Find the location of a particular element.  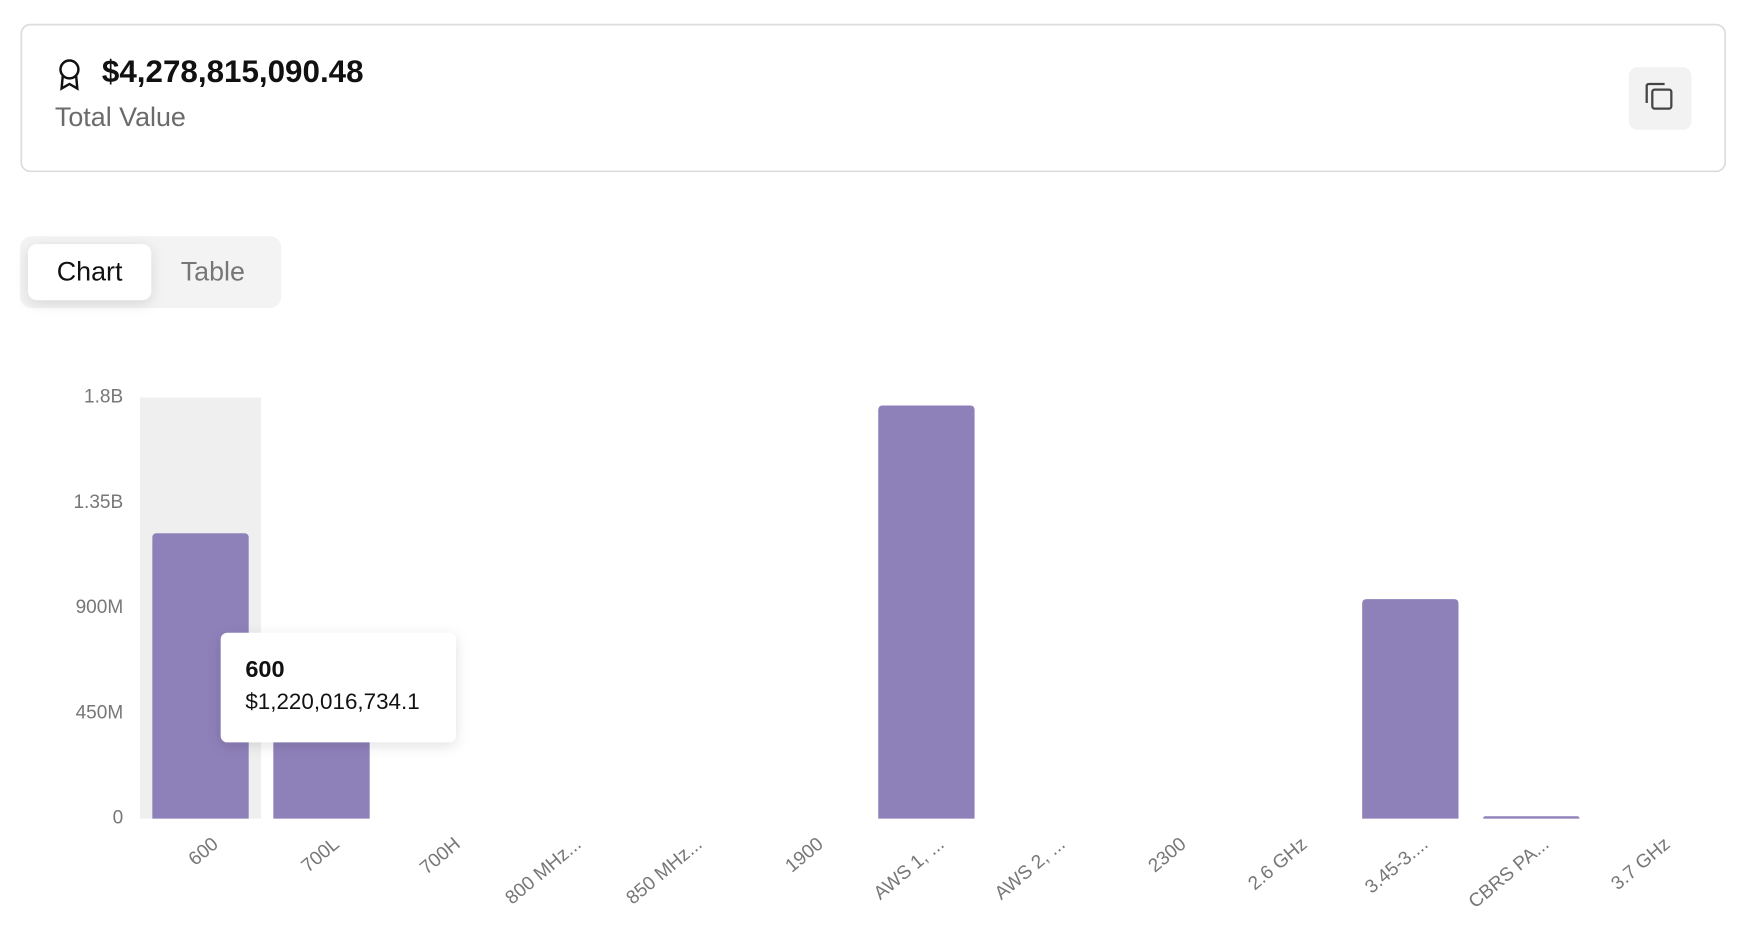

total-label: Total Value is located at coordinates (120, 117).